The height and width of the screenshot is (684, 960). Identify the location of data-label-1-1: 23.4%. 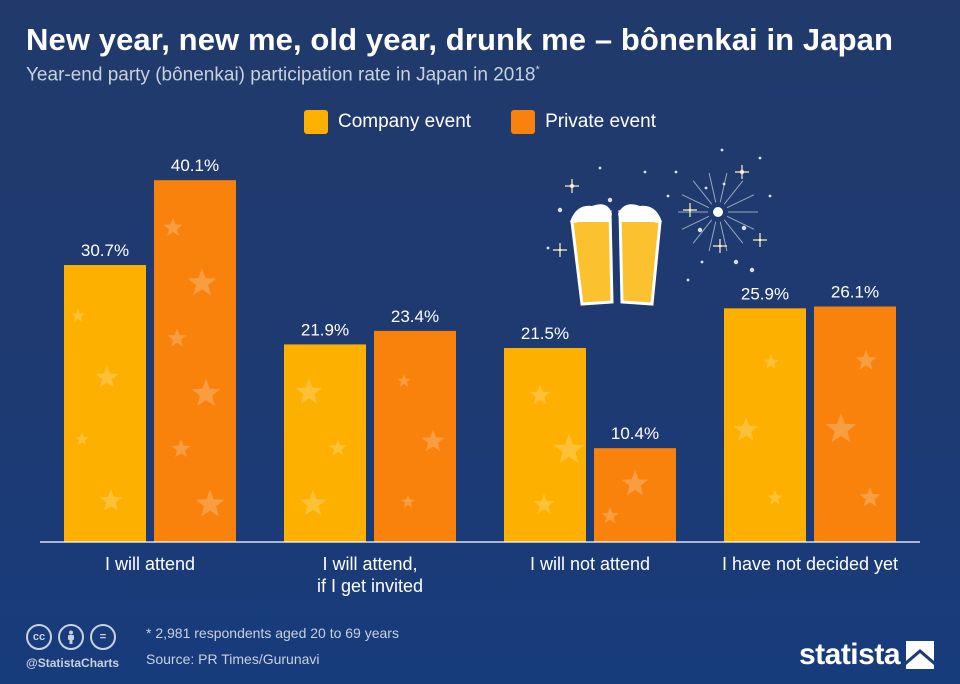
(415, 316).